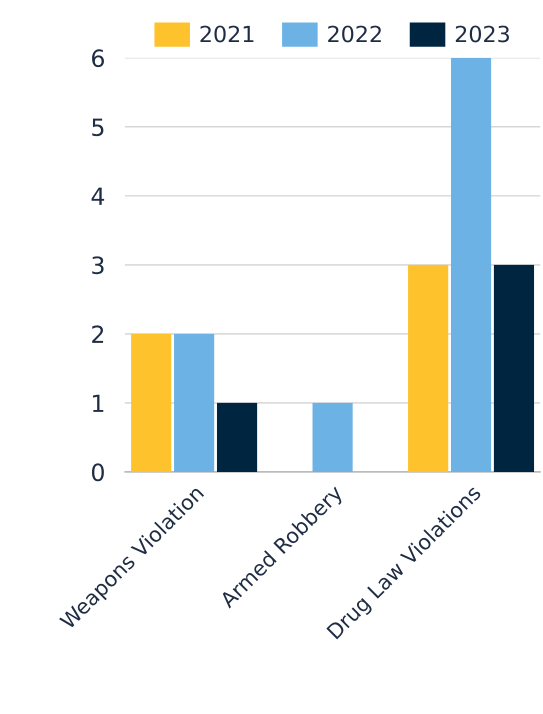 This screenshot has width=543, height=714. What do you see at coordinates (482, 34) in the screenshot?
I see `legend-label: 2023` at bounding box center [482, 34].